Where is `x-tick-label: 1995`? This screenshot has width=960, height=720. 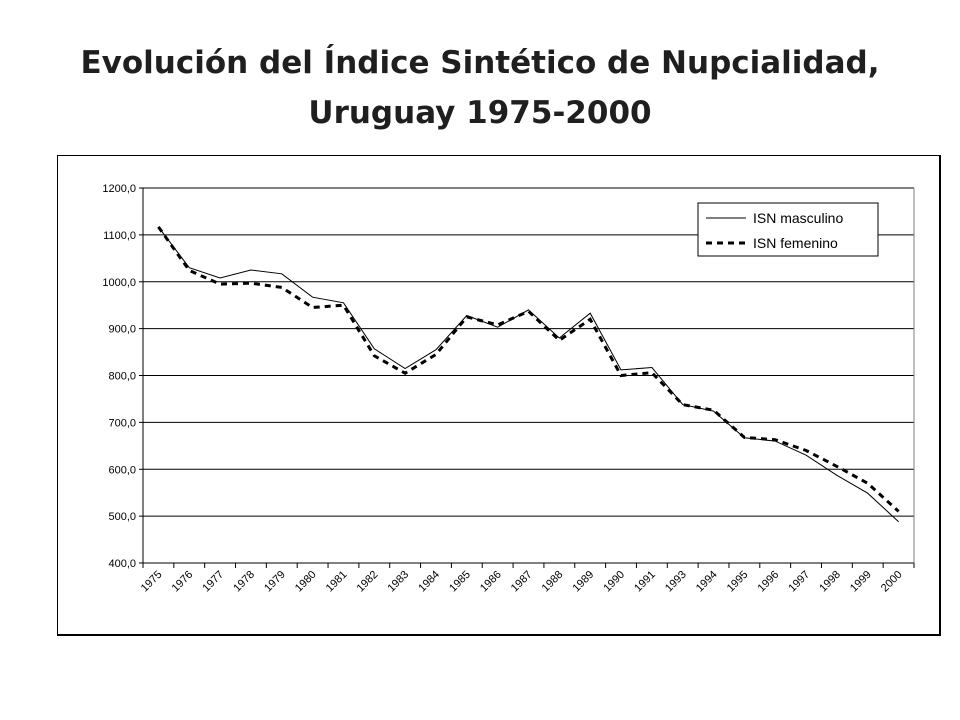
x-tick-label: 1995 is located at coordinates (738, 582).